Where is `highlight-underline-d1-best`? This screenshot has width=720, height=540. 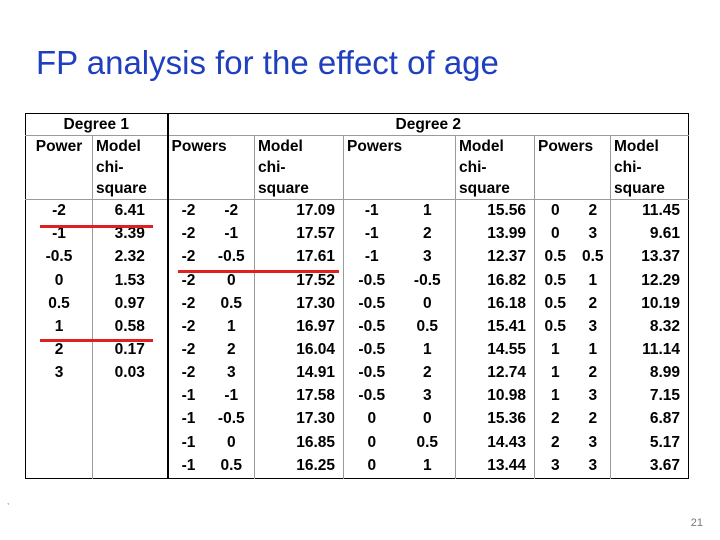
highlight-underline-d1-best is located at coordinates (96, 226).